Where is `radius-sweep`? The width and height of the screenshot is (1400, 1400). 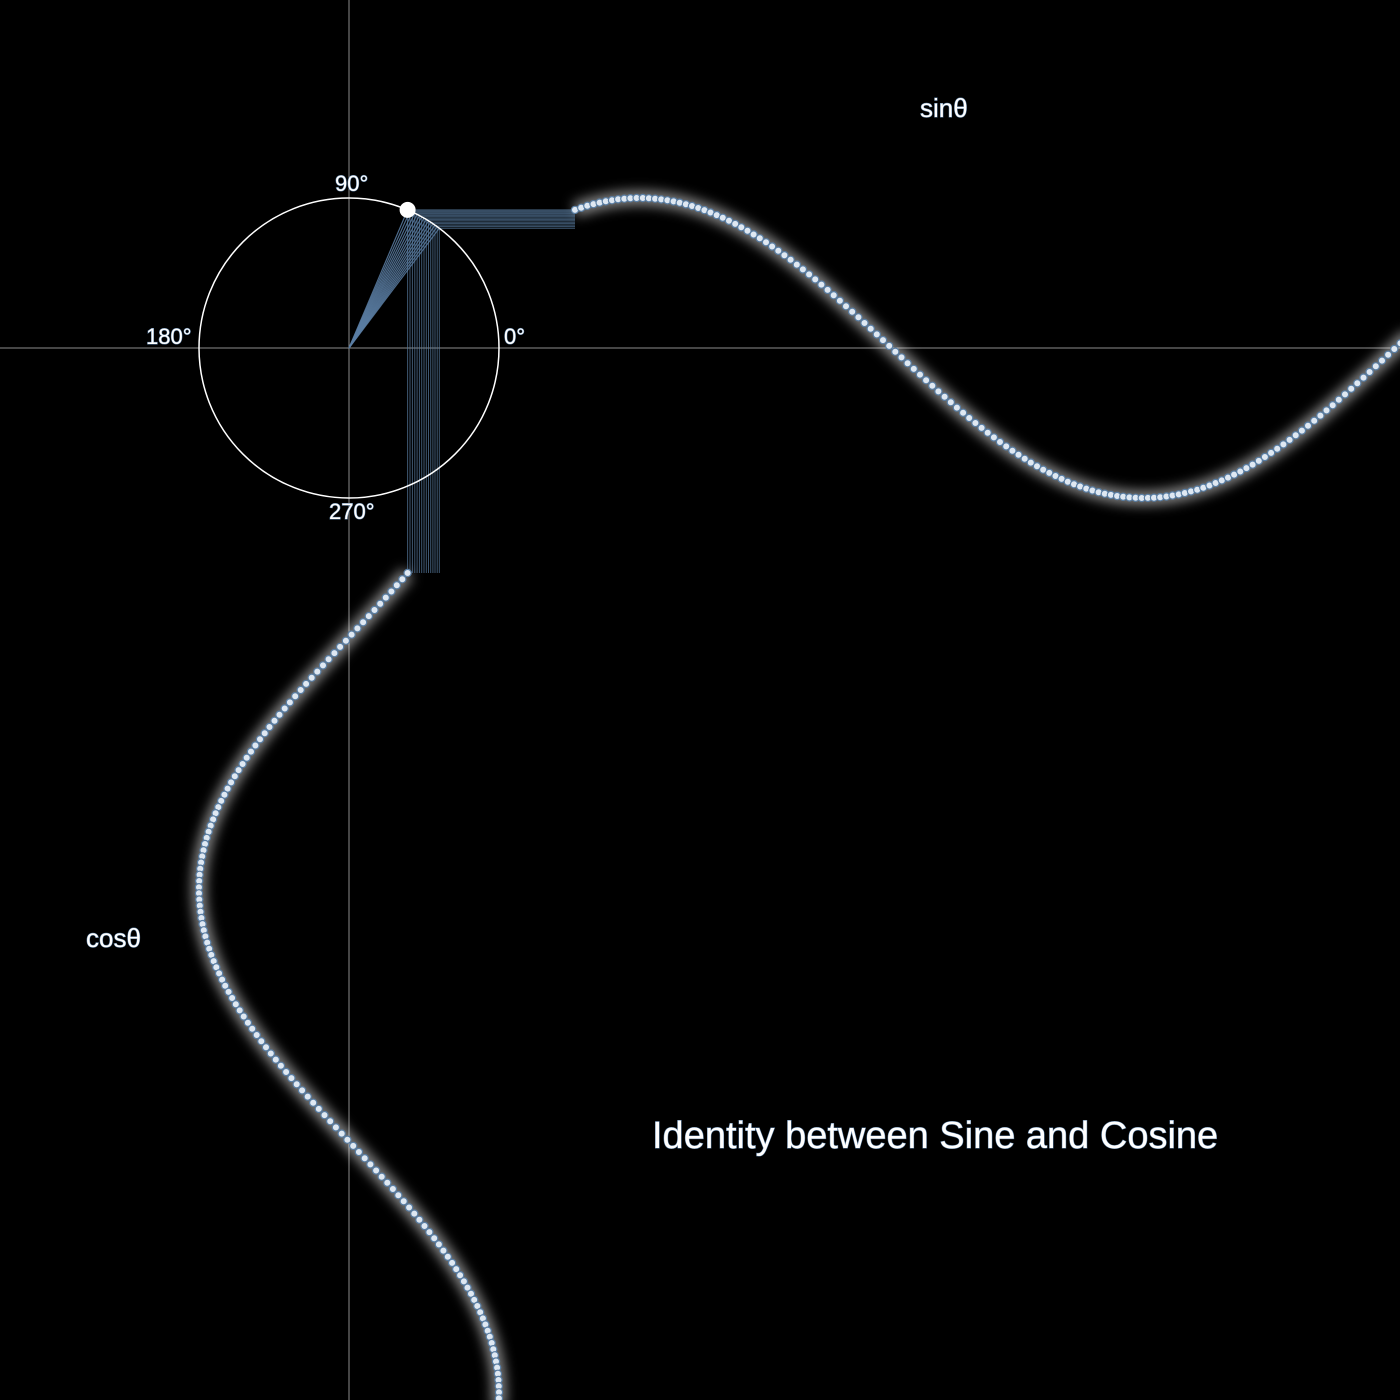
radius-sweep is located at coordinates (394, 279).